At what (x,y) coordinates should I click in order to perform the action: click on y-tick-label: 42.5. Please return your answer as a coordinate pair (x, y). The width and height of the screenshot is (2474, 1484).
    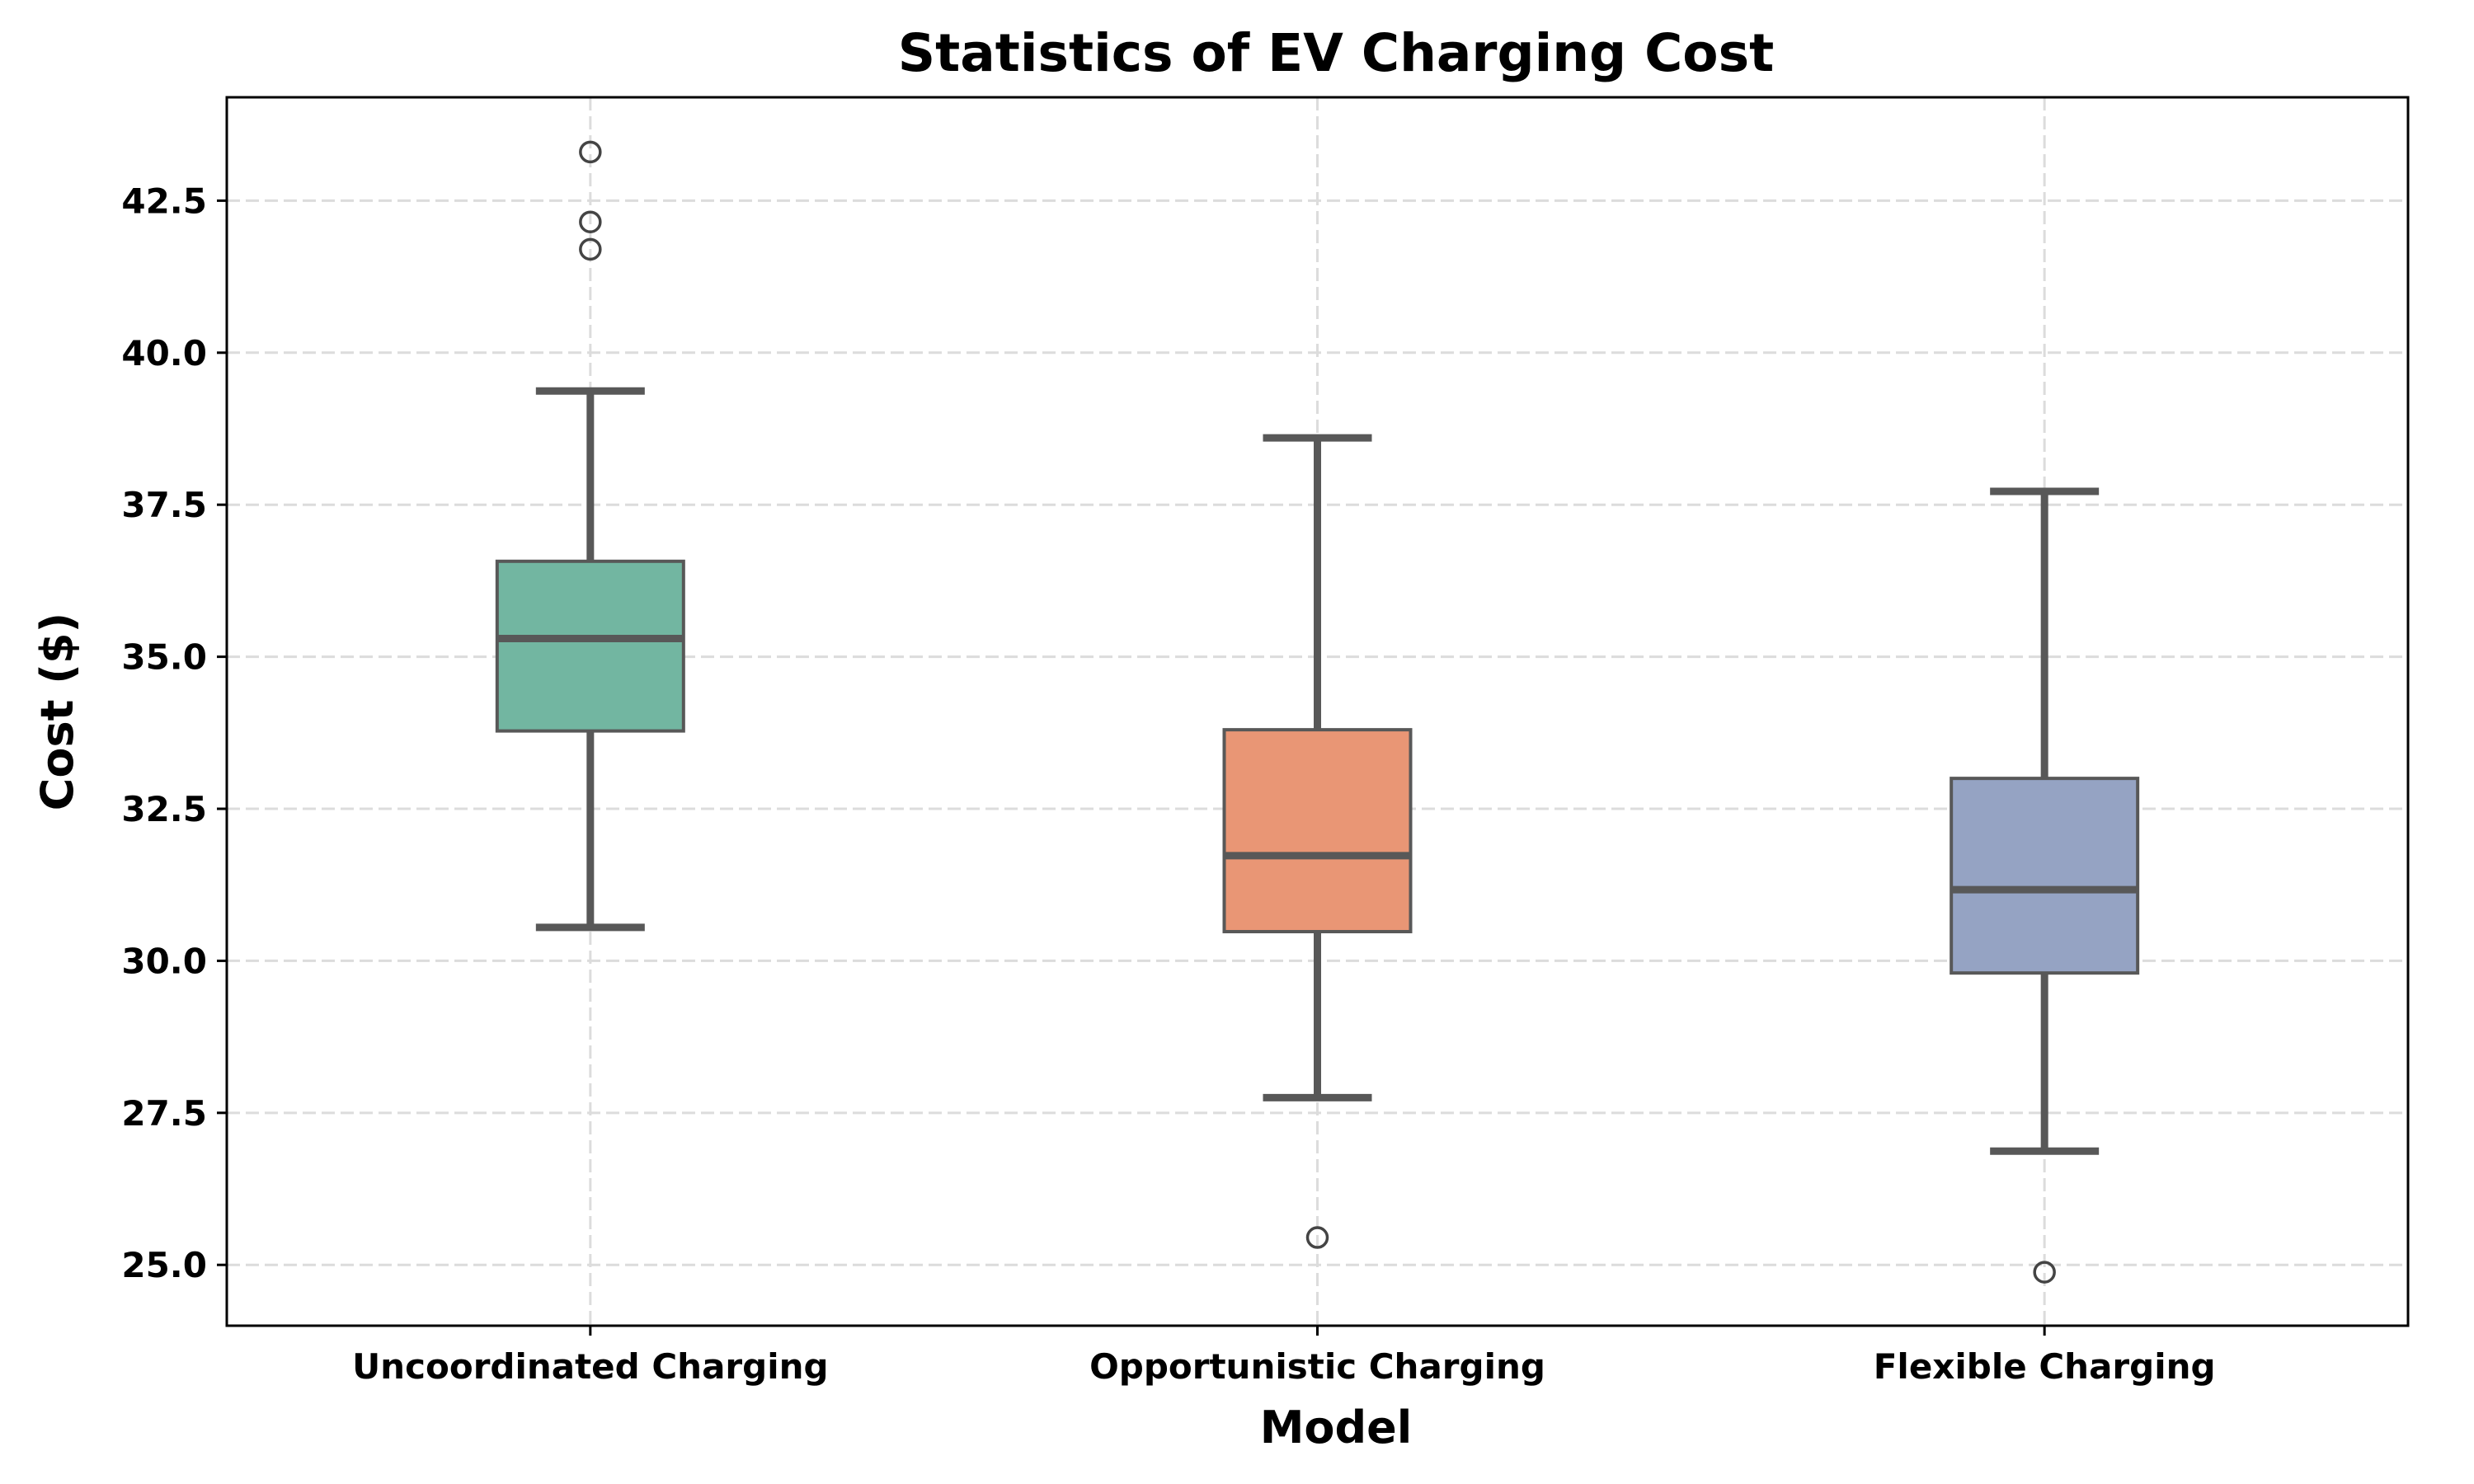
    Looking at the image, I should click on (164, 201).